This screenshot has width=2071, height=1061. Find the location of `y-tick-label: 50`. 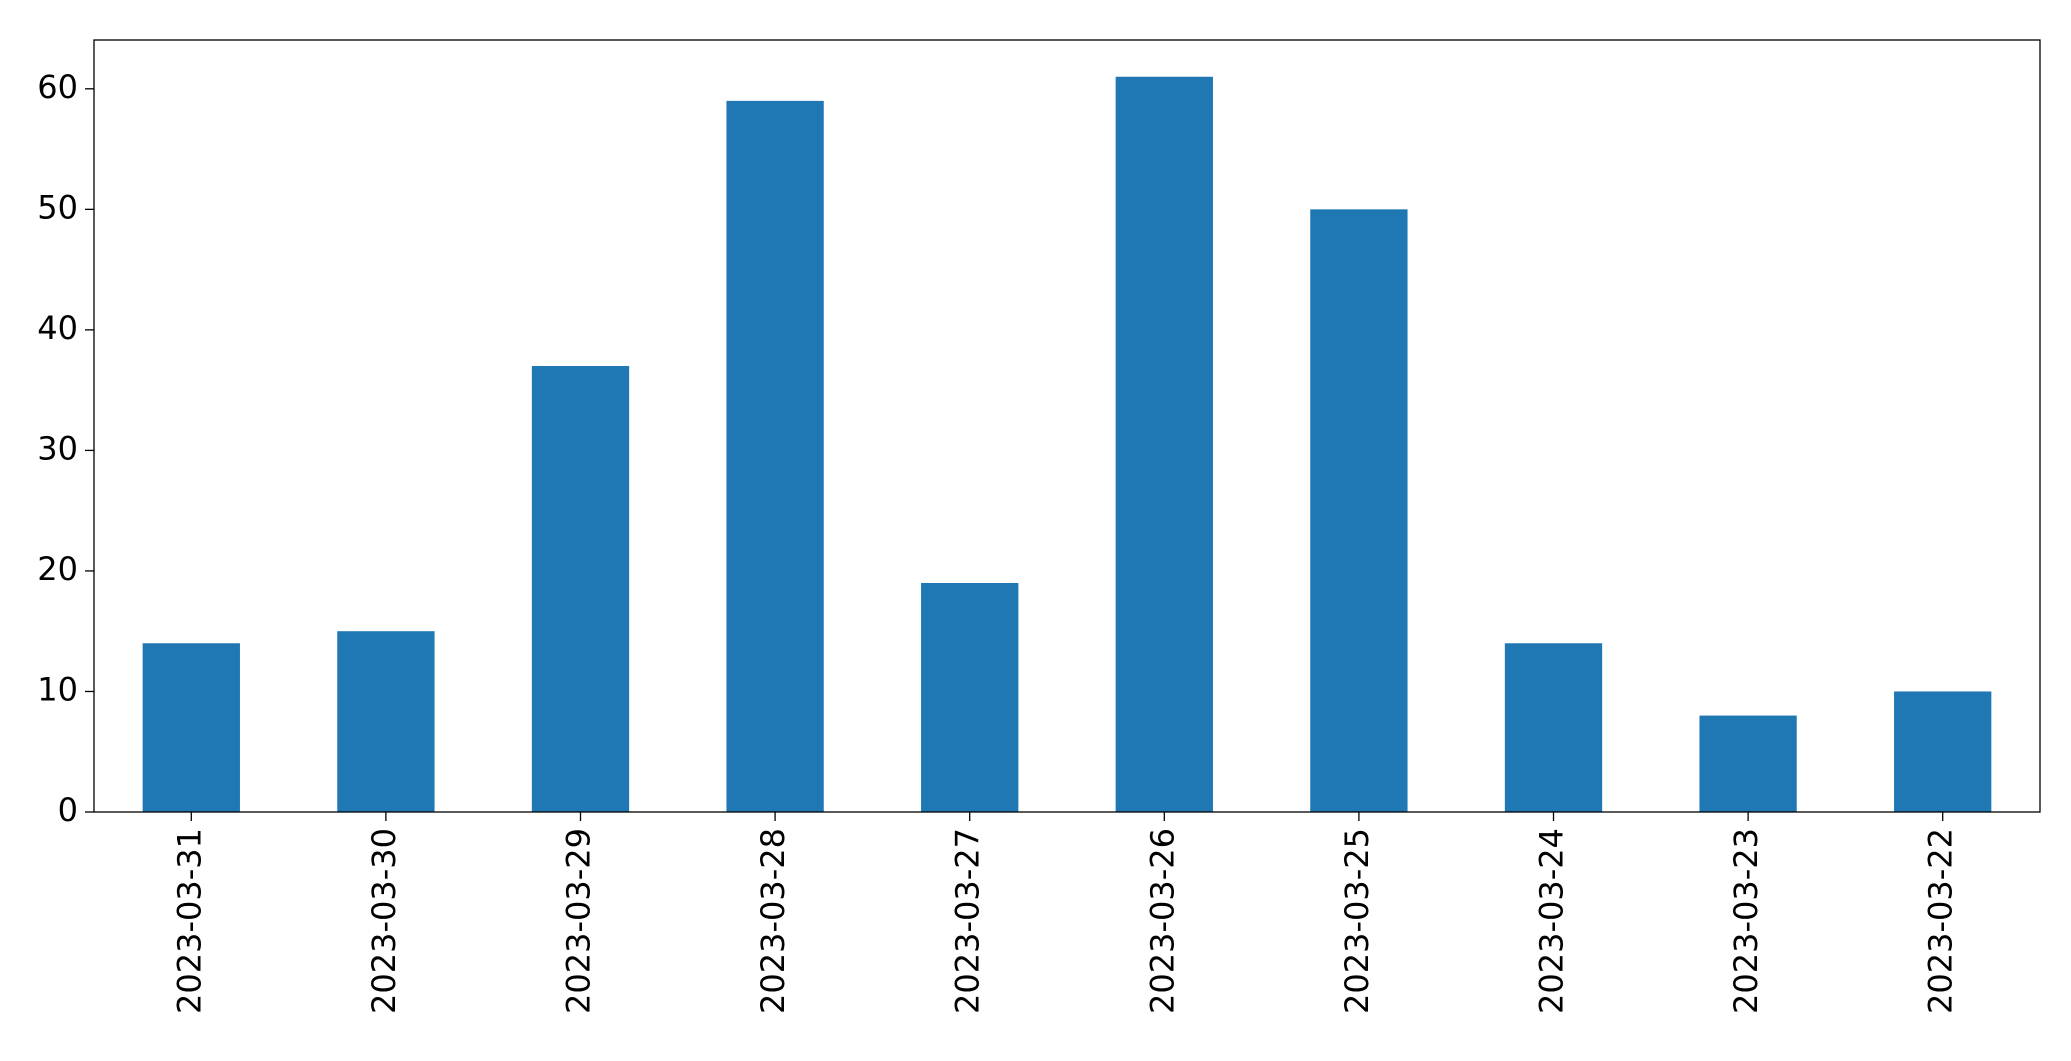

y-tick-label: 50 is located at coordinates (57, 207).